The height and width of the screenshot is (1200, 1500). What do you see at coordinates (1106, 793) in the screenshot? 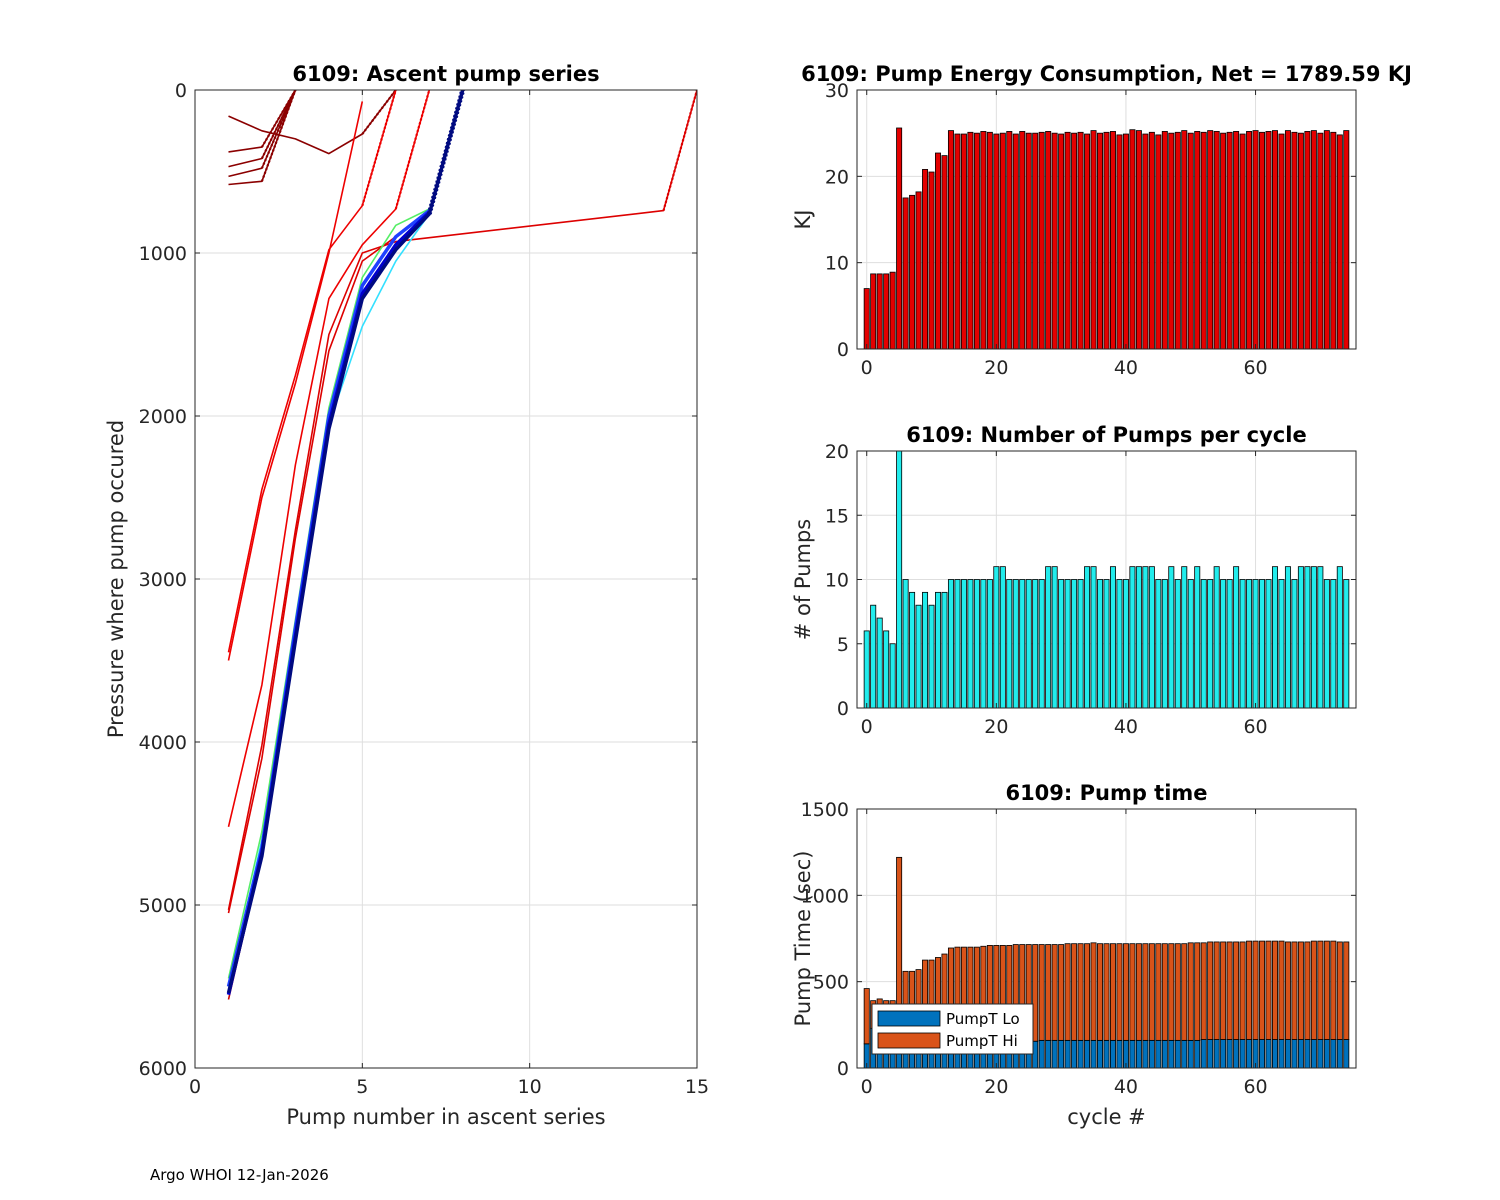
I see `chart-title: 6109: Pump time` at bounding box center [1106, 793].